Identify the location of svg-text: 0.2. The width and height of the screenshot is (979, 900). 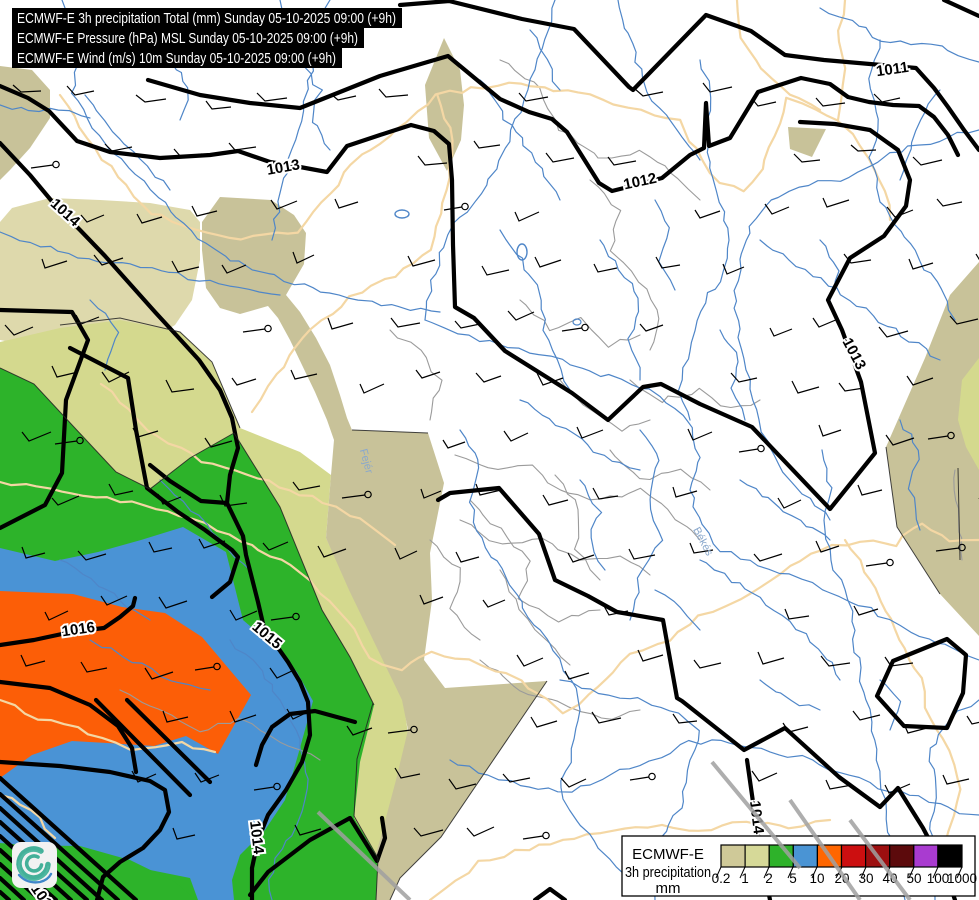
(721, 878).